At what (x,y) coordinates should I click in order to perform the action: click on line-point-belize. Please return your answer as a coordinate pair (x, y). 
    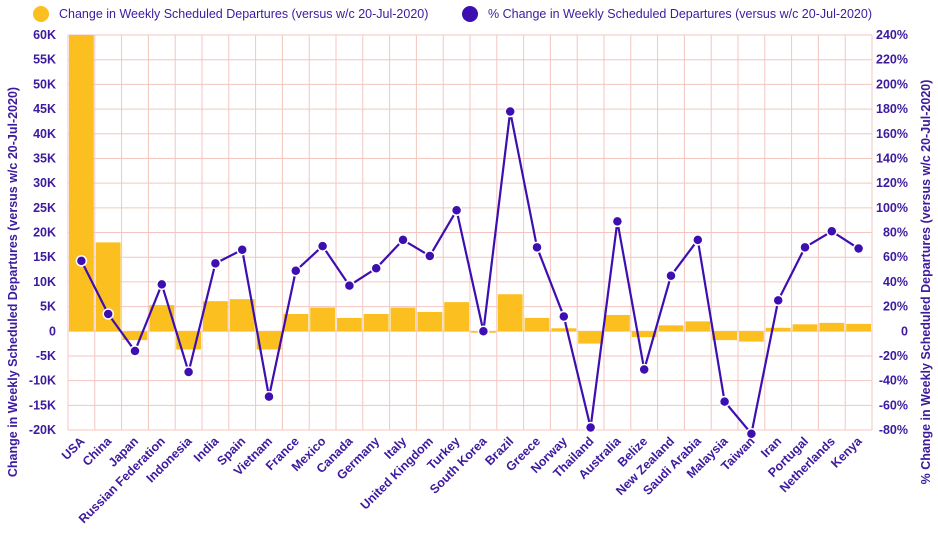
    Looking at the image, I should click on (644, 369).